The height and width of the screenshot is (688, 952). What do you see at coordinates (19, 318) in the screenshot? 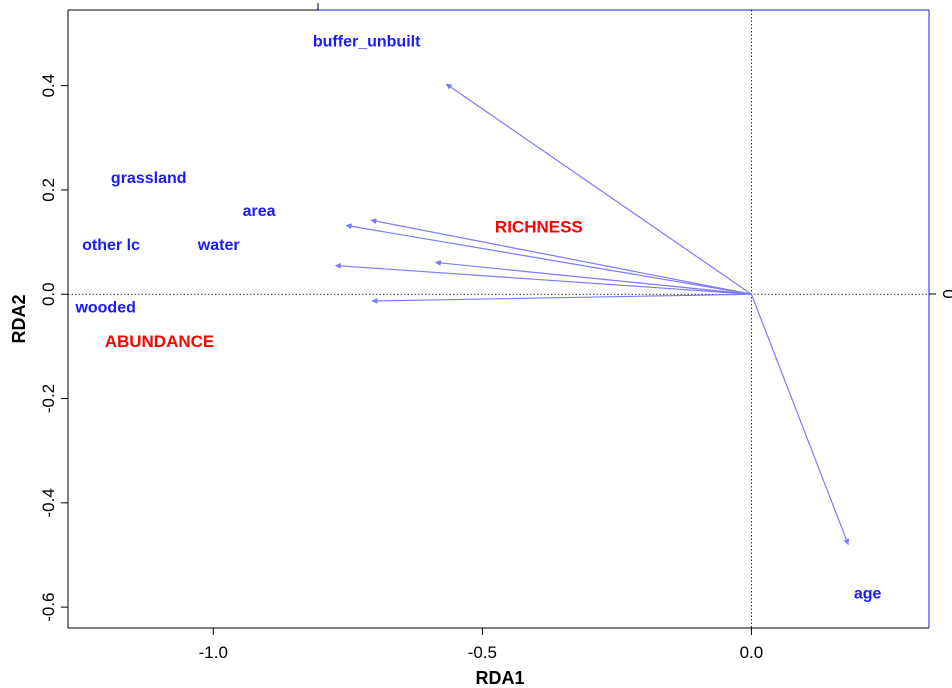
I see `y-axis-title: RDA2` at bounding box center [19, 318].